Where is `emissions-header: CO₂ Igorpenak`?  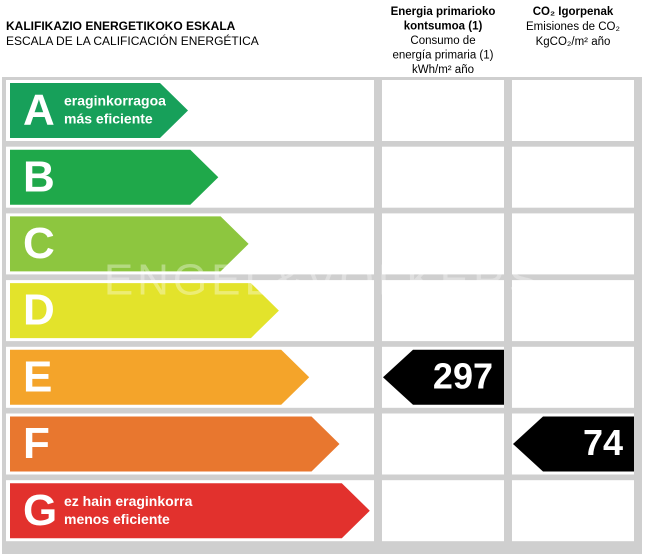 emissions-header: CO₂ Igorpenak is located at coordinates (573, 12).